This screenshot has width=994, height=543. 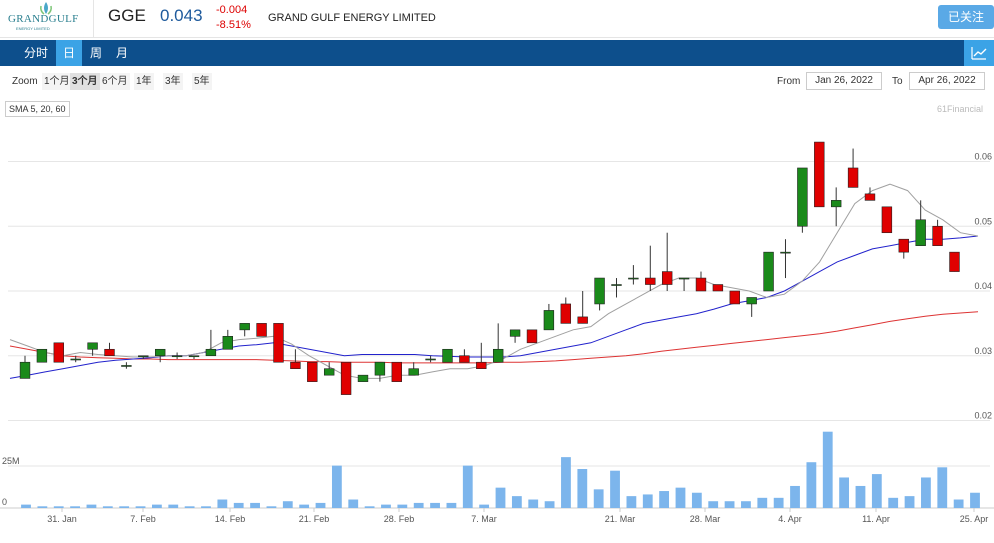 What do you see at coordinates (62, 519) in the screenshot?
I see `x-tick-label: 31. Jan` at bounding box center [62, 519].